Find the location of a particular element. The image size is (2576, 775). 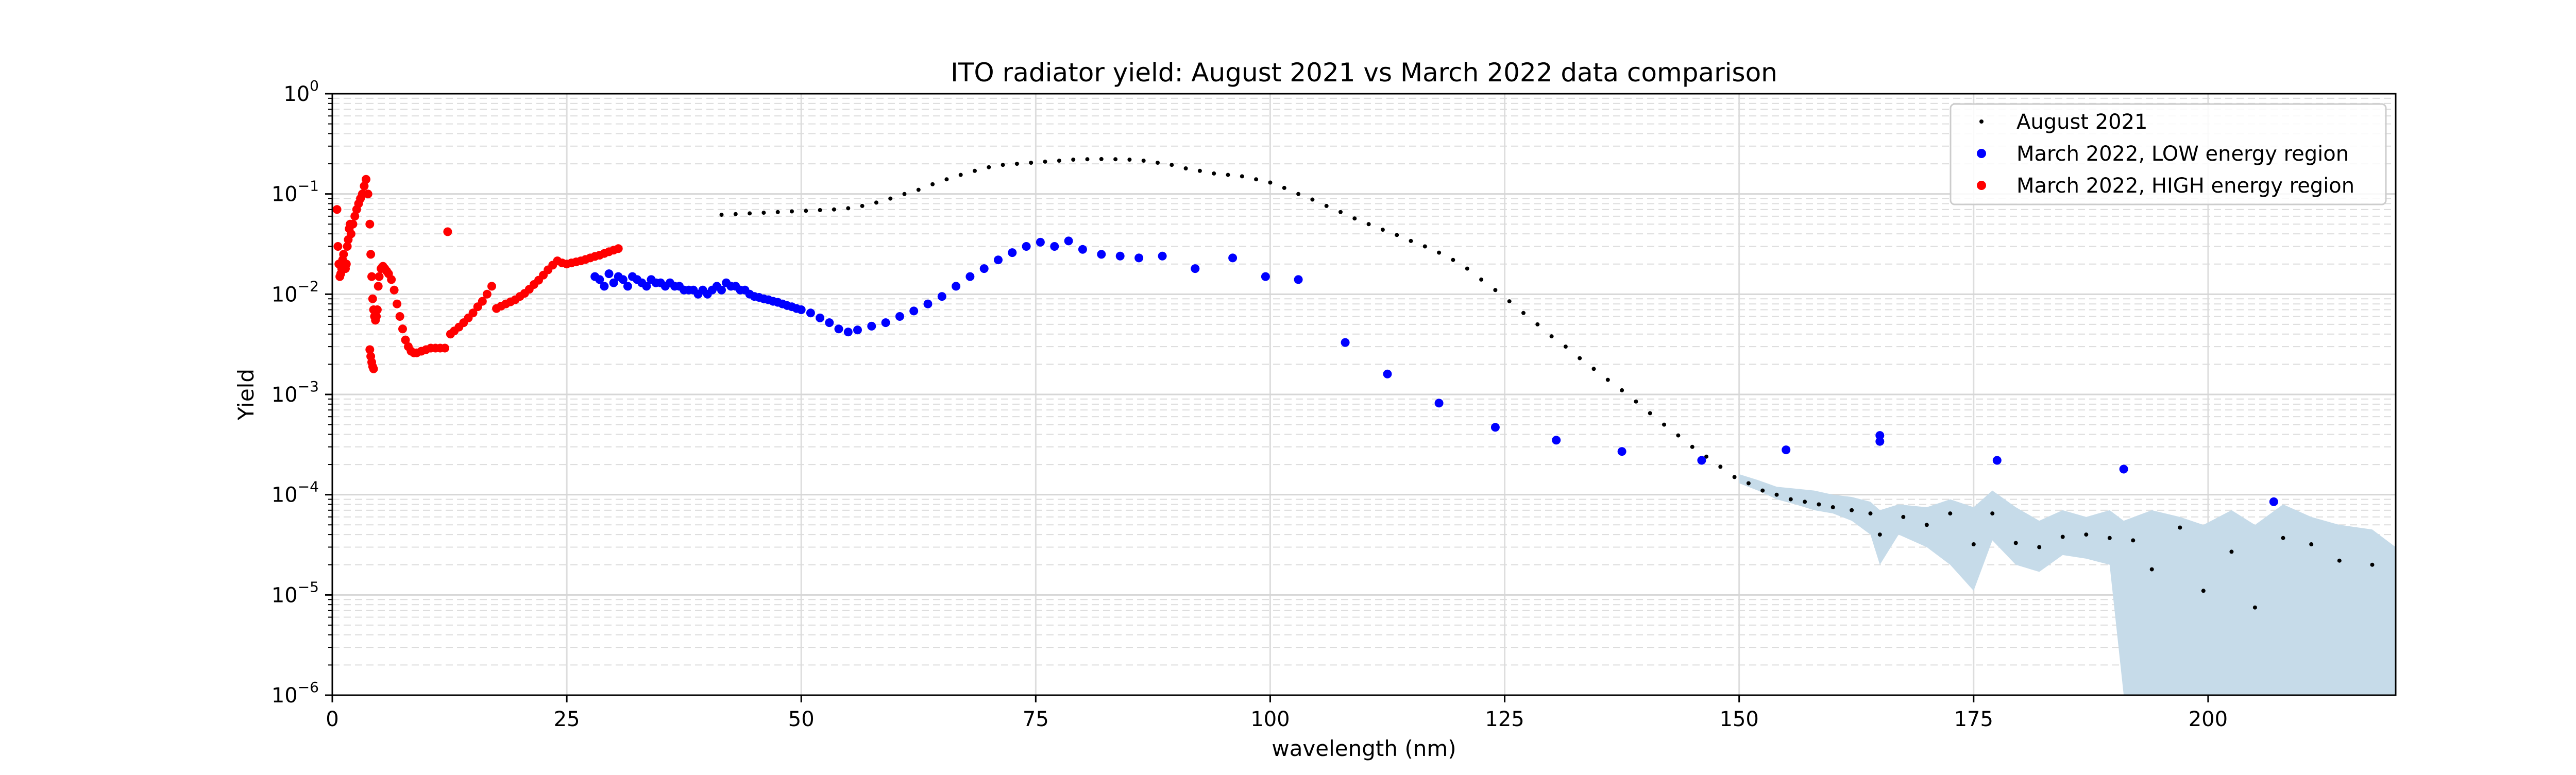

x-tick-label: 50 is located at coordinates (801, 720).